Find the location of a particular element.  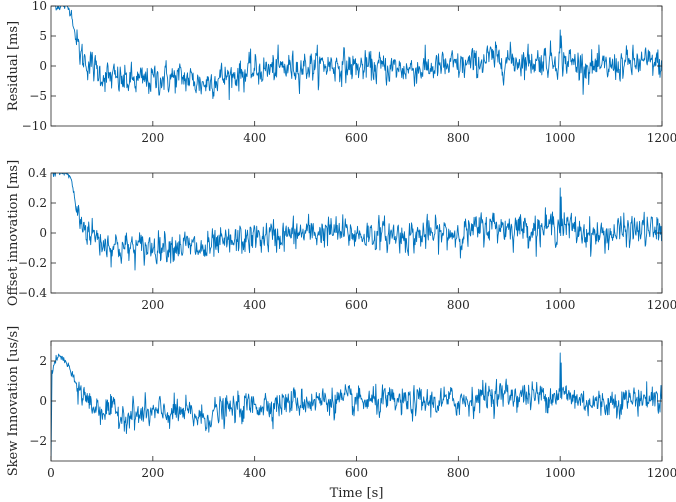

y-tick-label: −10 is located at coordinates (34, 126).